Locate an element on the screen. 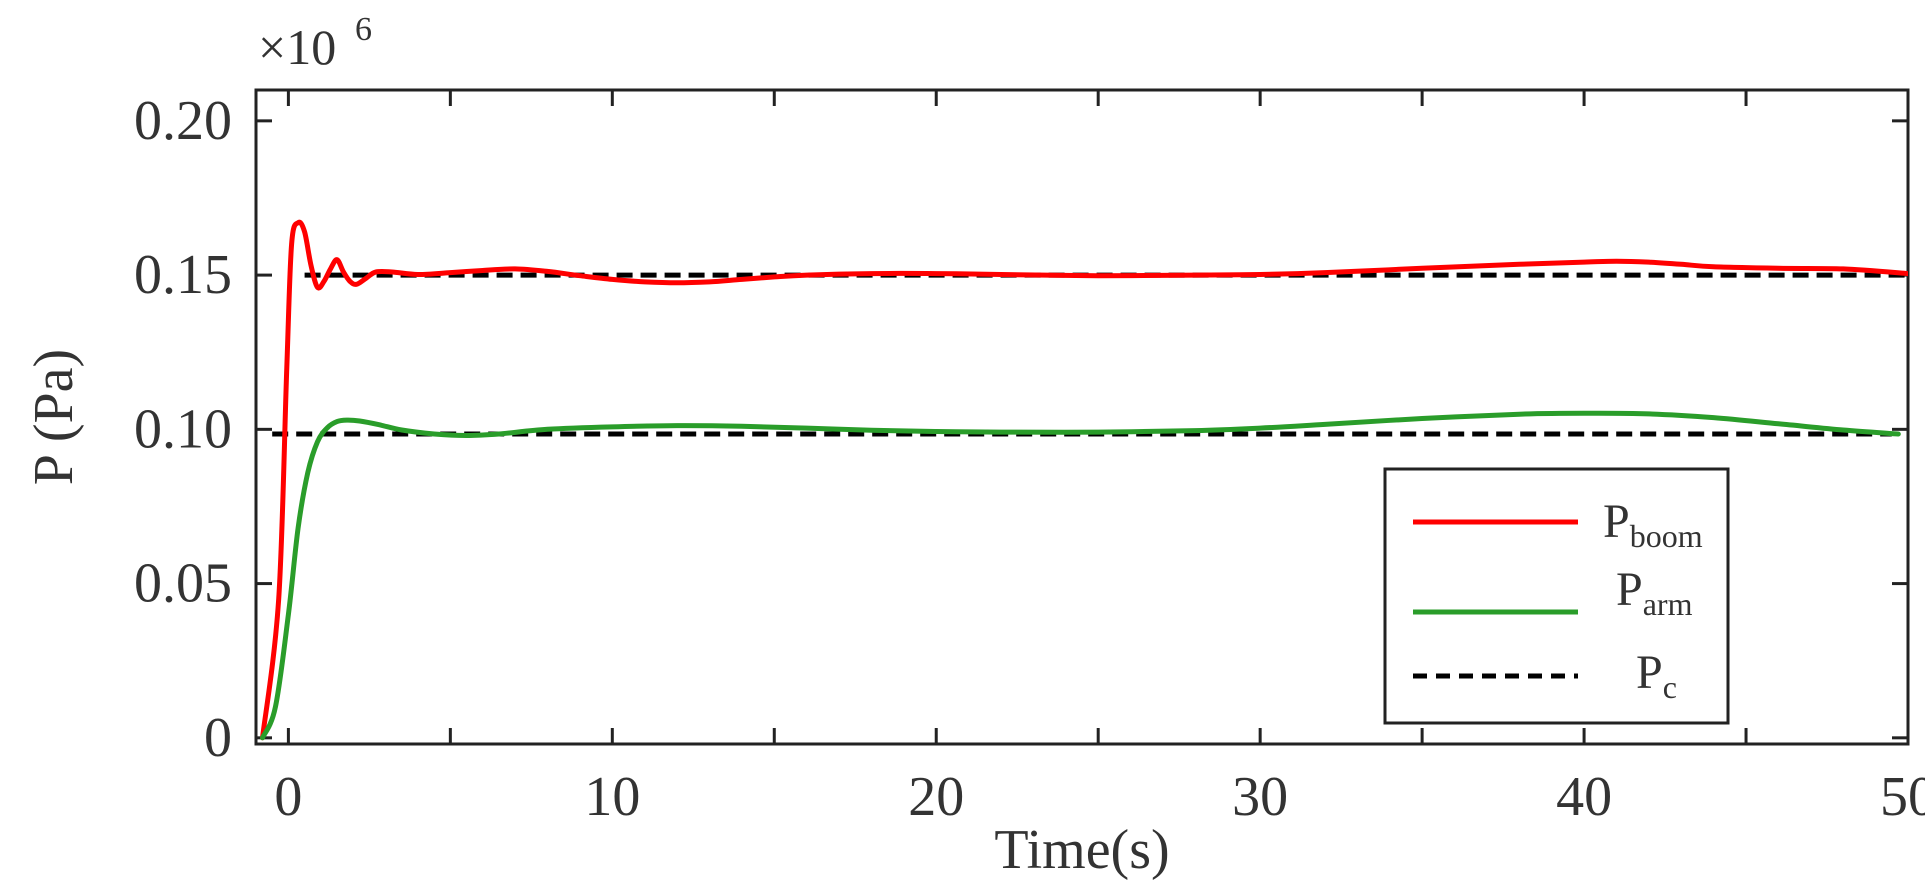 The width and height of the screenshot is (1925, 889). legend-item-boom: Pboom is located at coordinates (1558, 524).